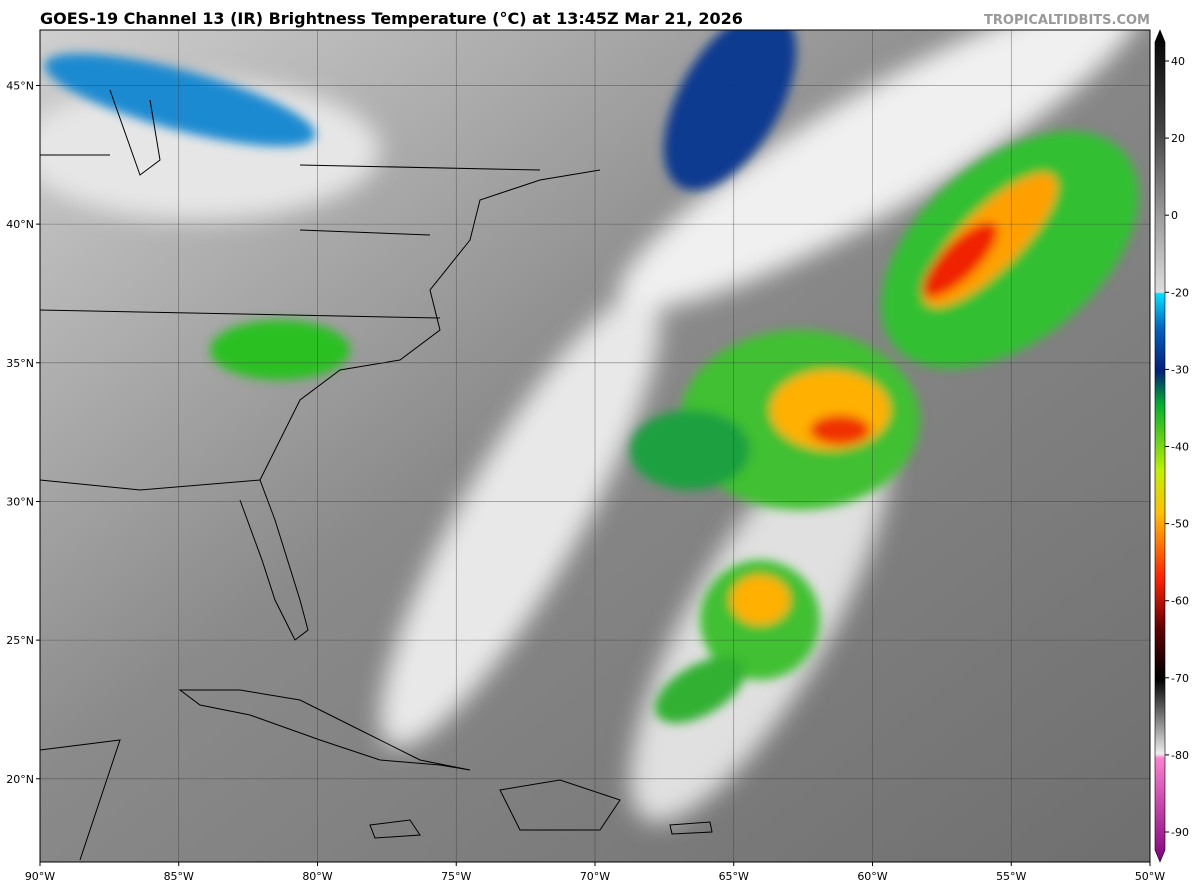 The width and height of the screenshot is (1200, 889). Describe the element at coordinates (179, 876) in the screenshot. I see `lon-label: 85°W` at that location.